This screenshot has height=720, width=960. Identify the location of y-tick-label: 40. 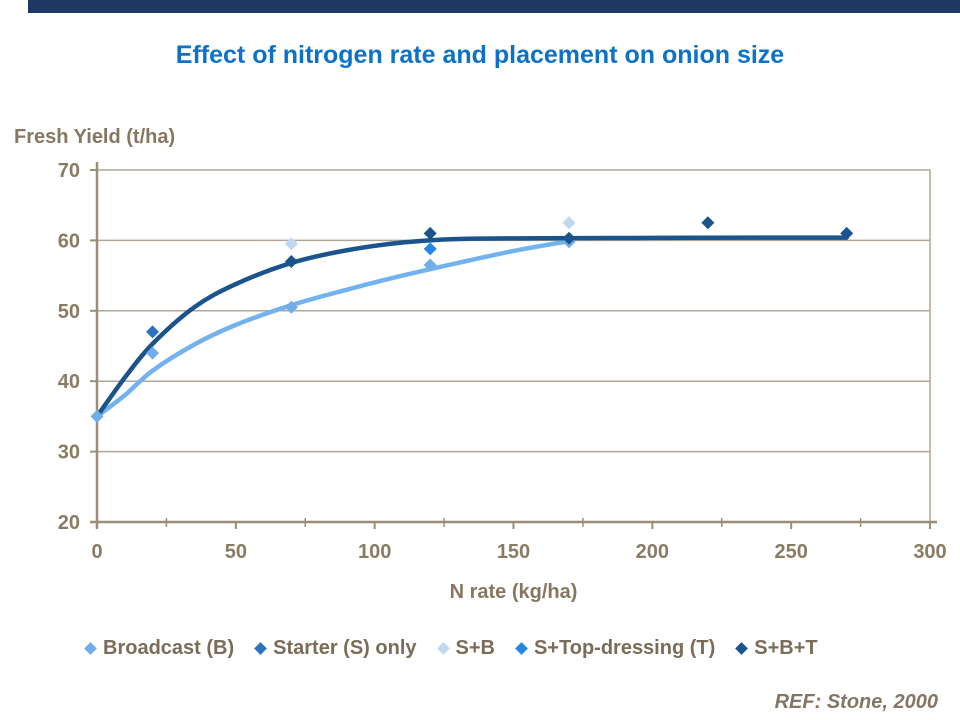
(69, 382).